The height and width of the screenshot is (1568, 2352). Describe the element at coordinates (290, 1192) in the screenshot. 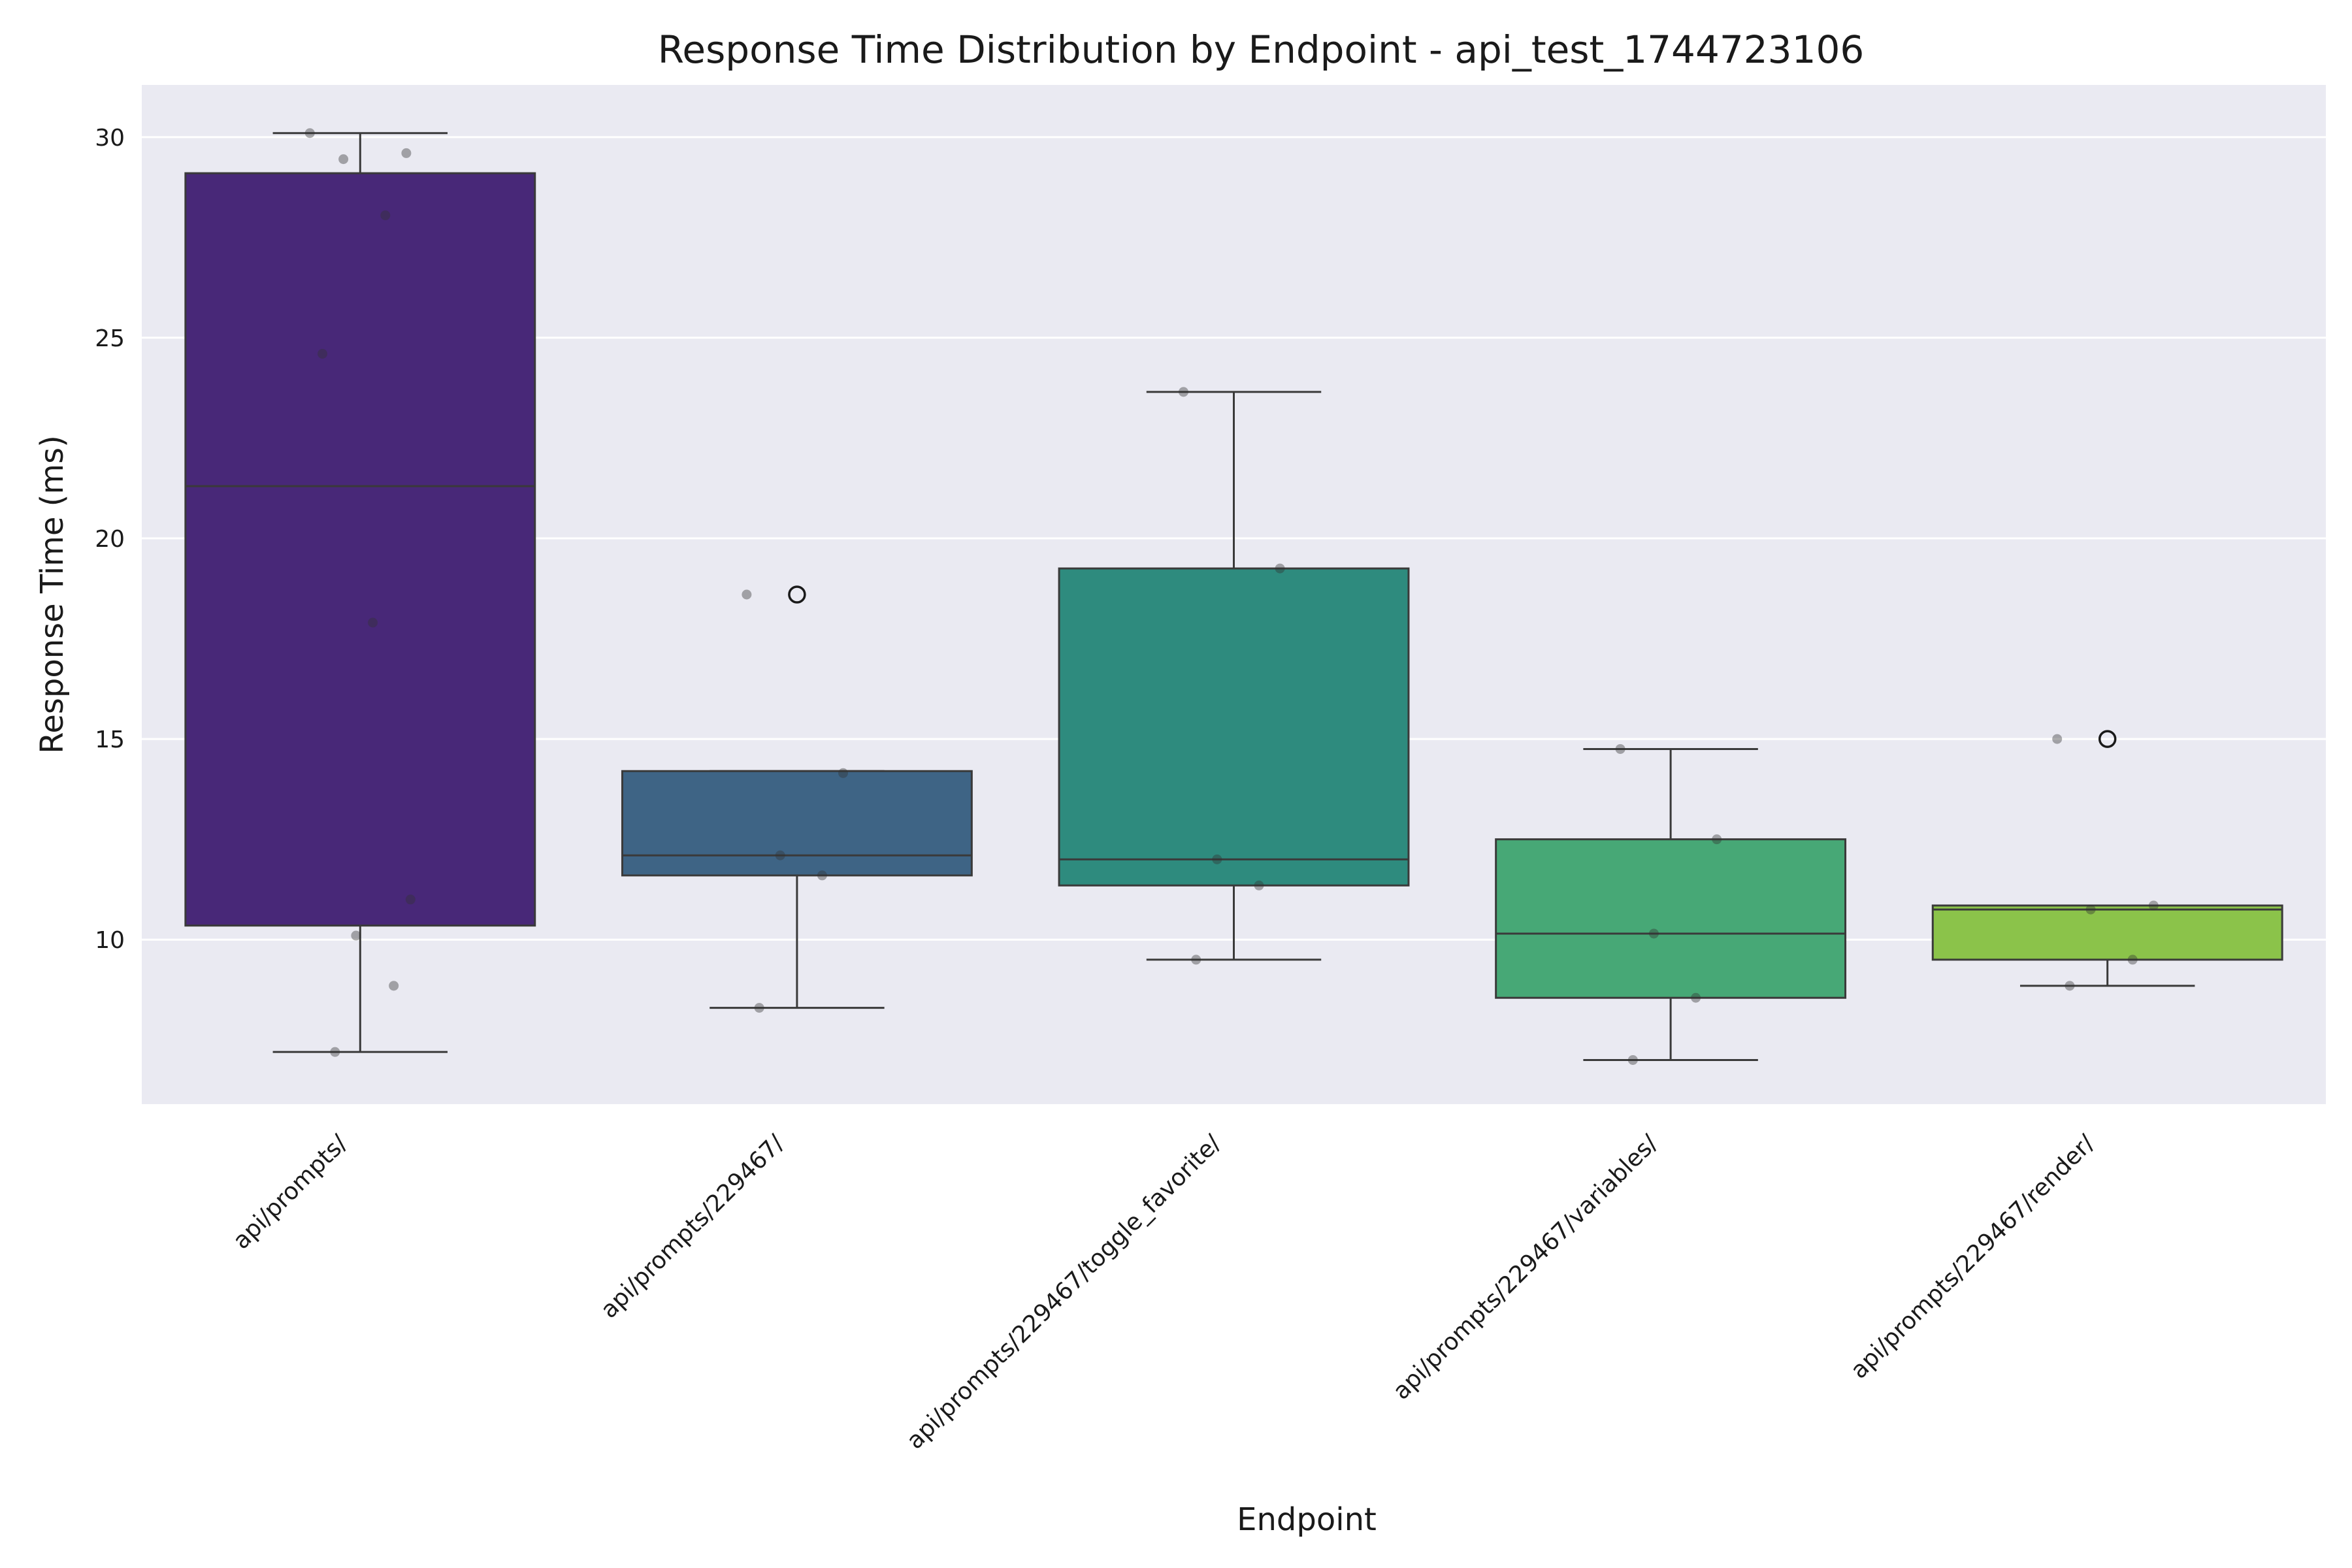

I see `x-tick-label: api/prompts/` at that location.